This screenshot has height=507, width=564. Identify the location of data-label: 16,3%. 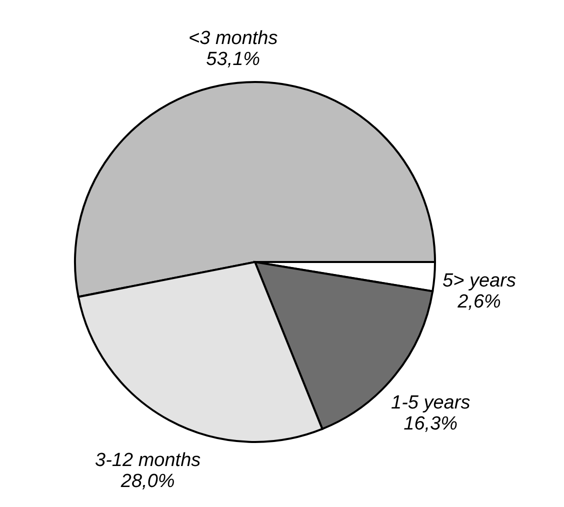
(431, 424).